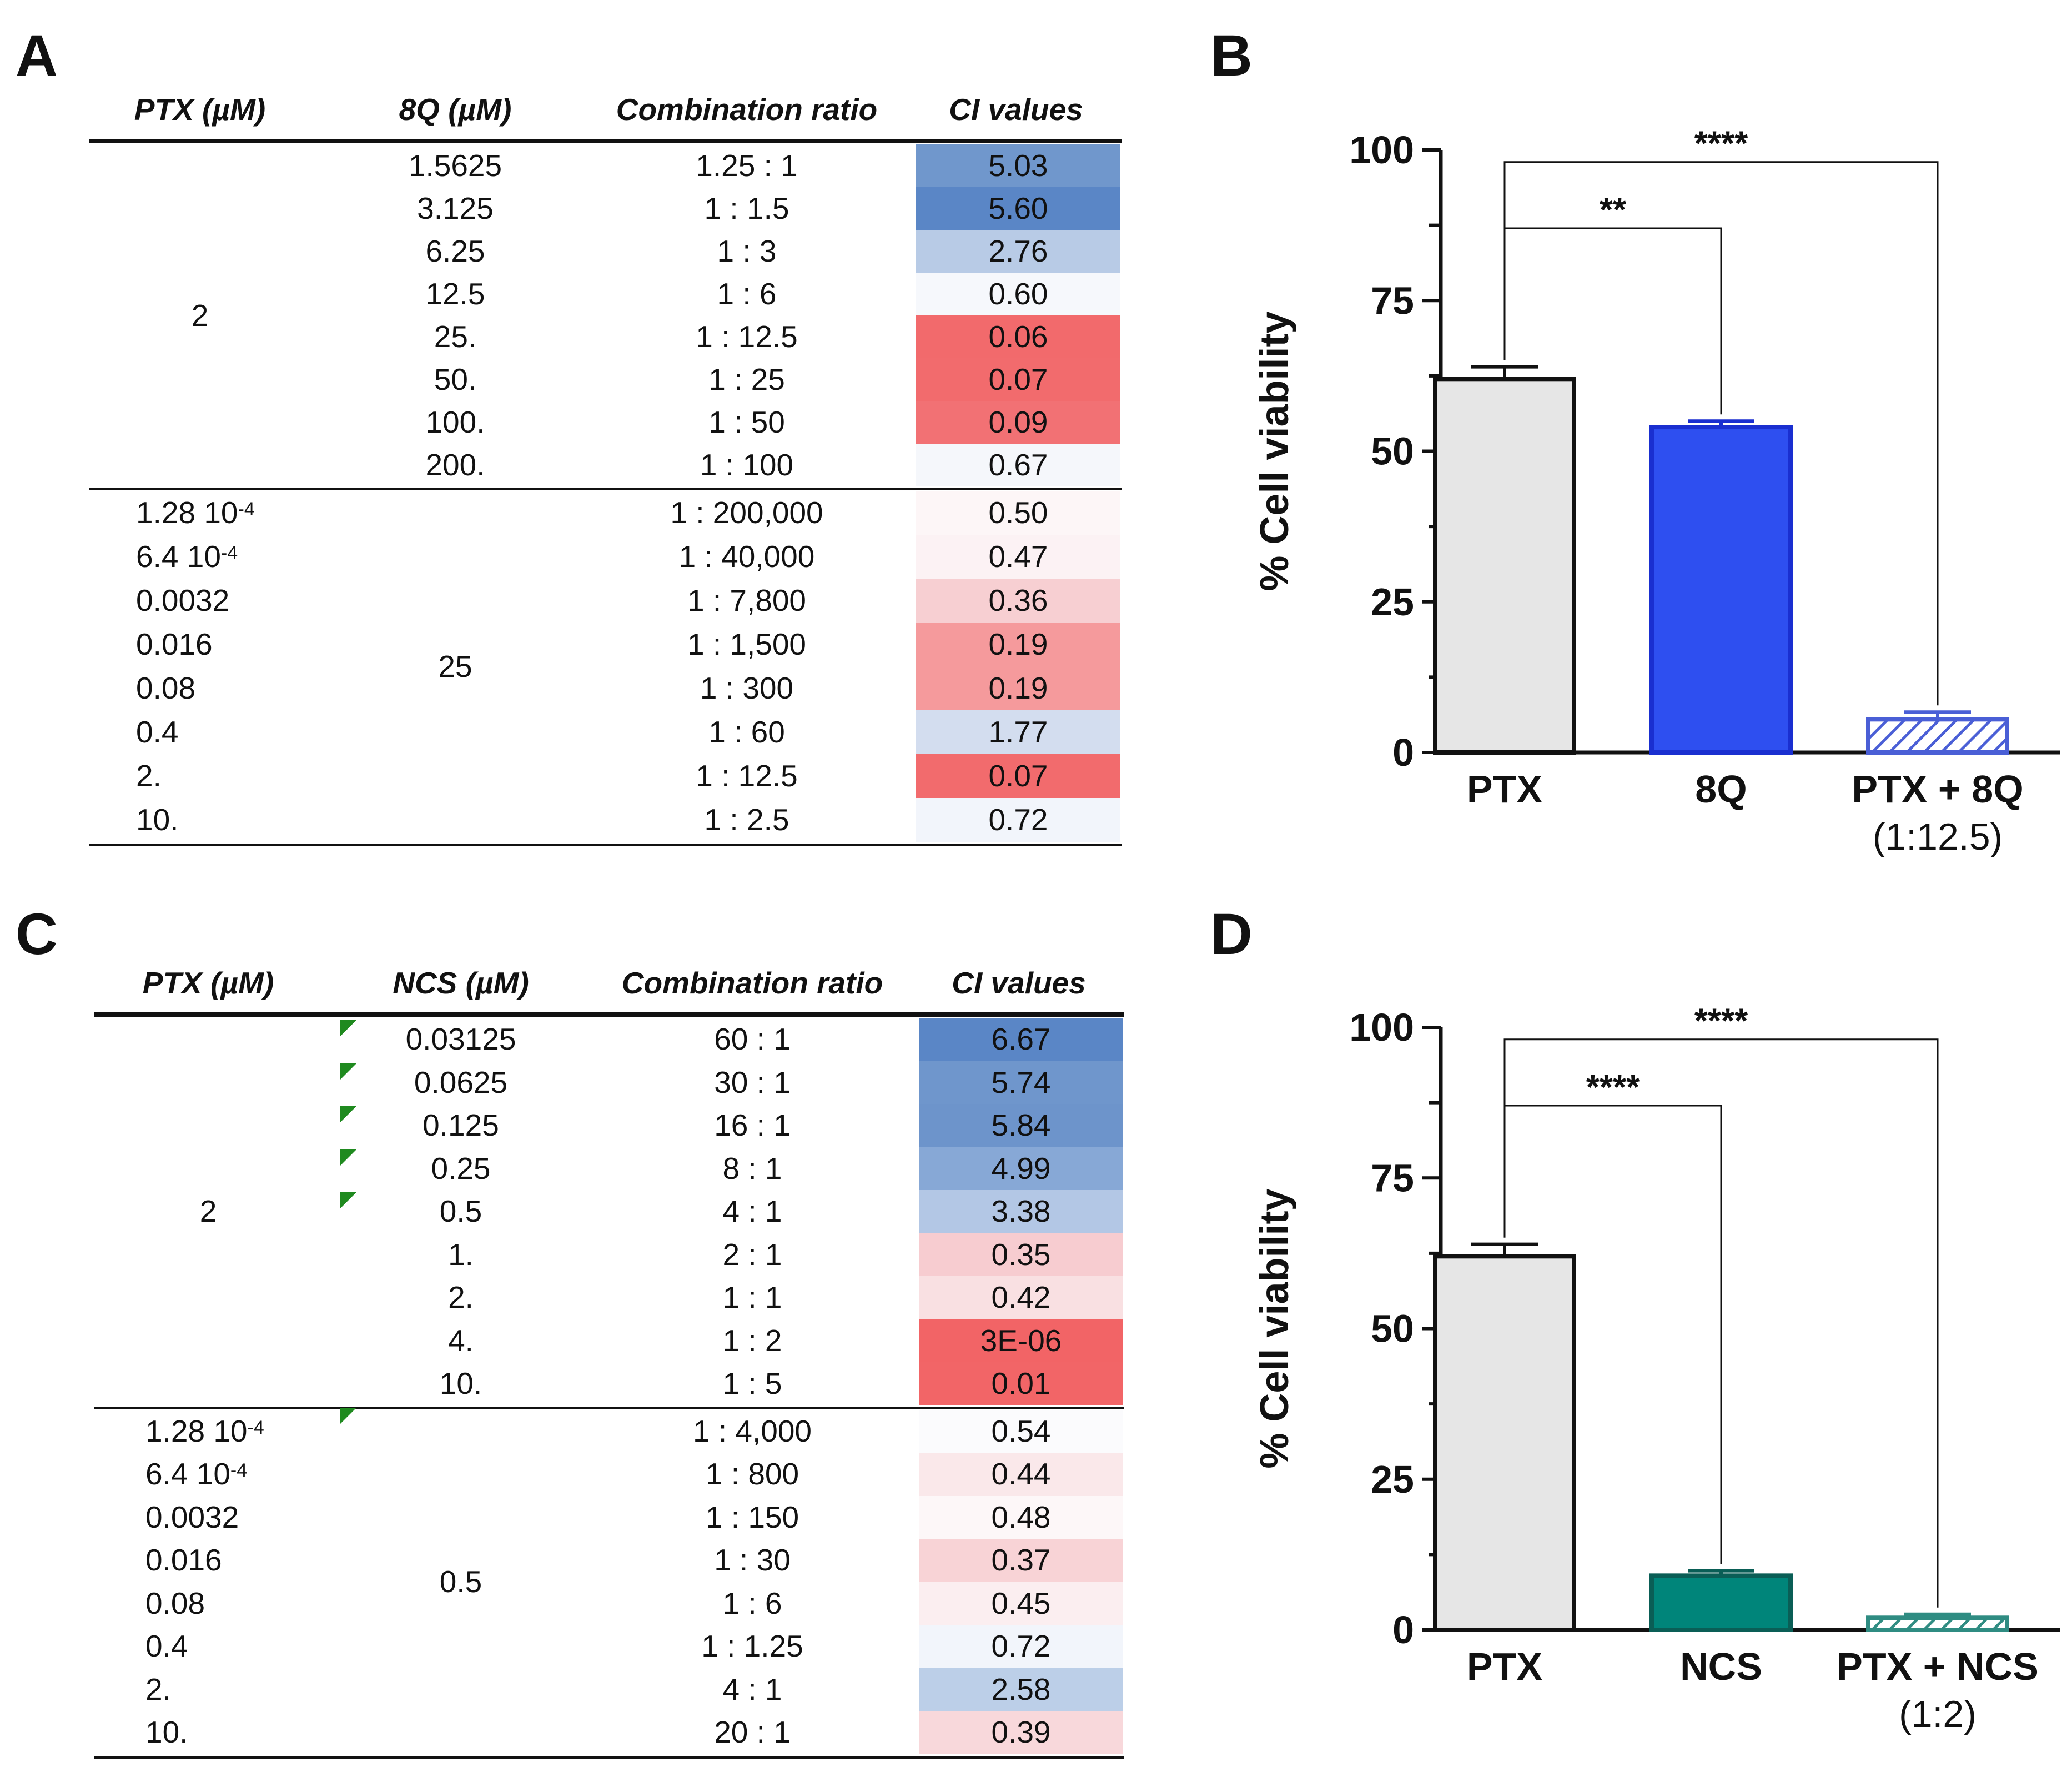  What do you see at coordinates (1021, 1039) in the screenshot?
I see `ci-value-cell: 6.67` at bounding box center [1021, 1039].